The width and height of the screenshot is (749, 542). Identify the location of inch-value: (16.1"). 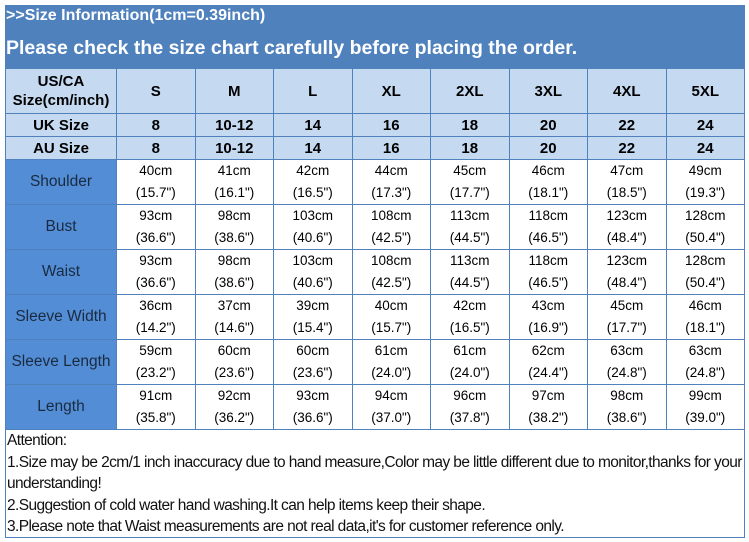
(234, 192).